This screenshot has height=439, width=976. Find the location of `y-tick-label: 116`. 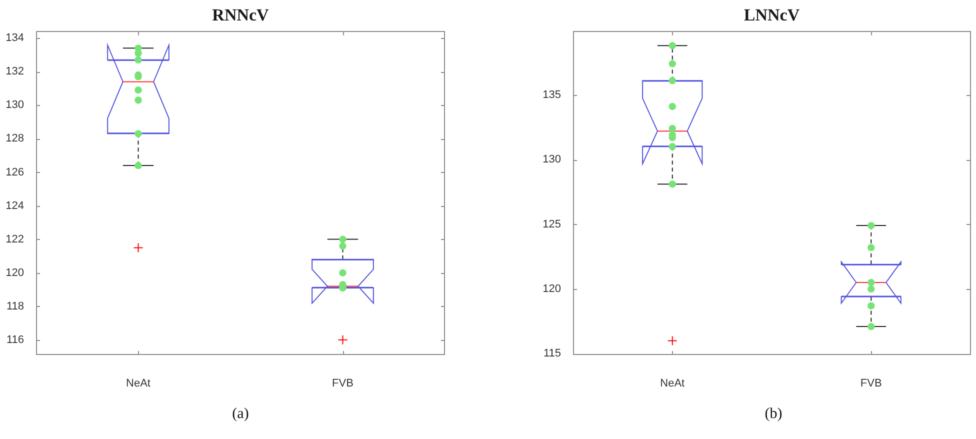

y-tick-label: 116 is located at coordinates (15, 340).